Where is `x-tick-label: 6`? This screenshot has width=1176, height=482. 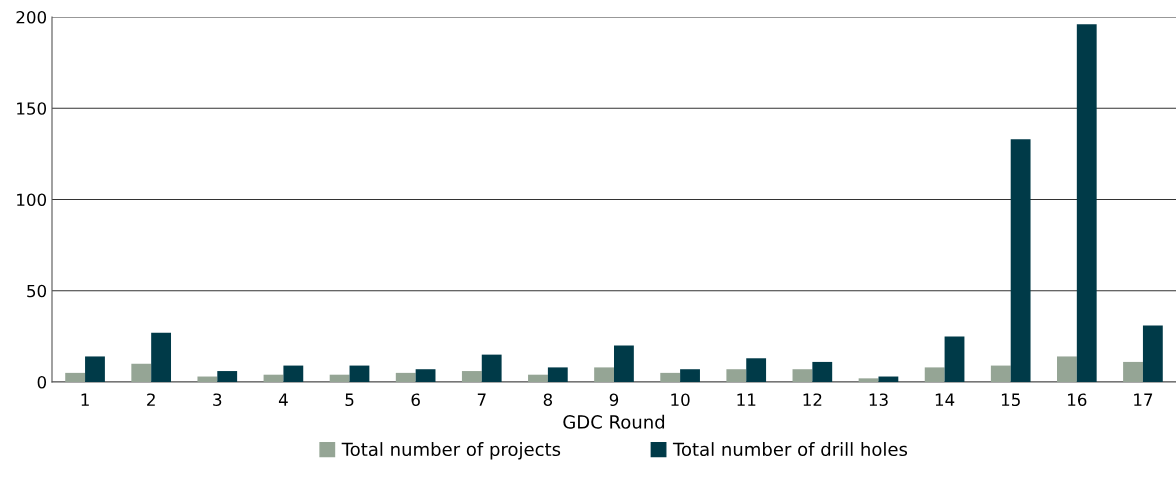 x-tick-label: 6 is located at coordinates (415, 400).